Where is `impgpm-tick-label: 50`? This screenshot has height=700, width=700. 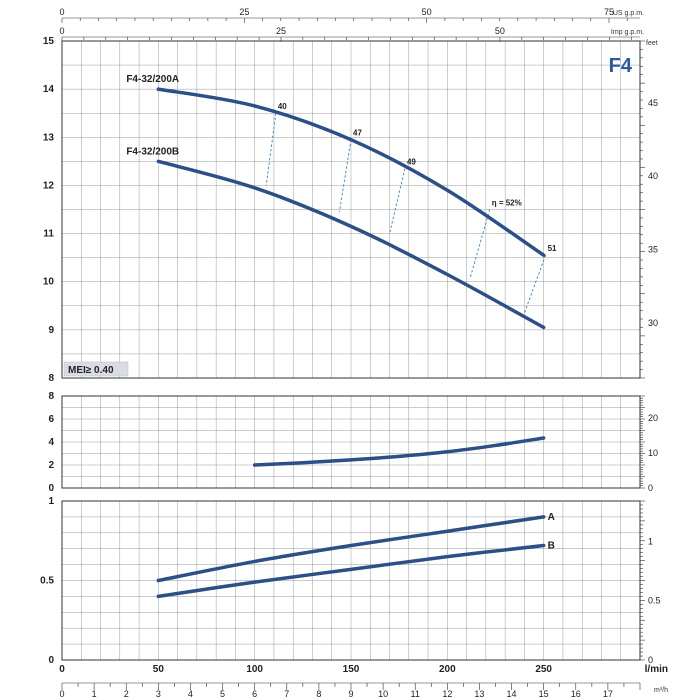
impgpm-tick-label: 50 is located at coordinates (500, 31).